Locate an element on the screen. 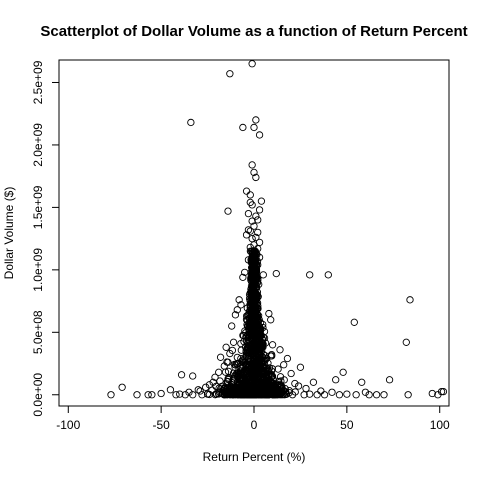 The width and height of the screenshot is (480, 480). x-axis-label: Return Percent (%) is located at coordinates (254, 457).